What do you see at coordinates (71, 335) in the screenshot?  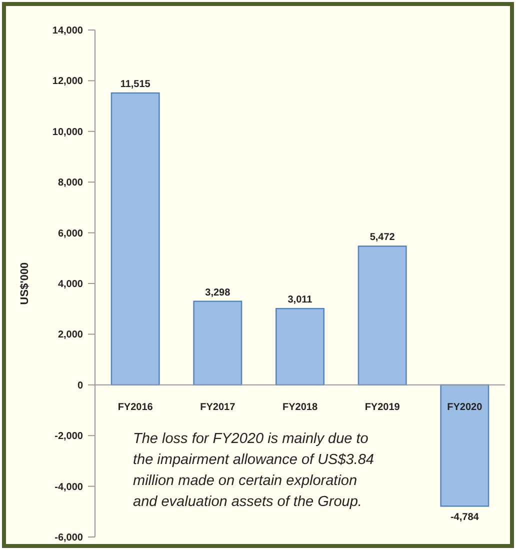 I see `y-tick-label: 2,000` at bounding box center [71, 335].